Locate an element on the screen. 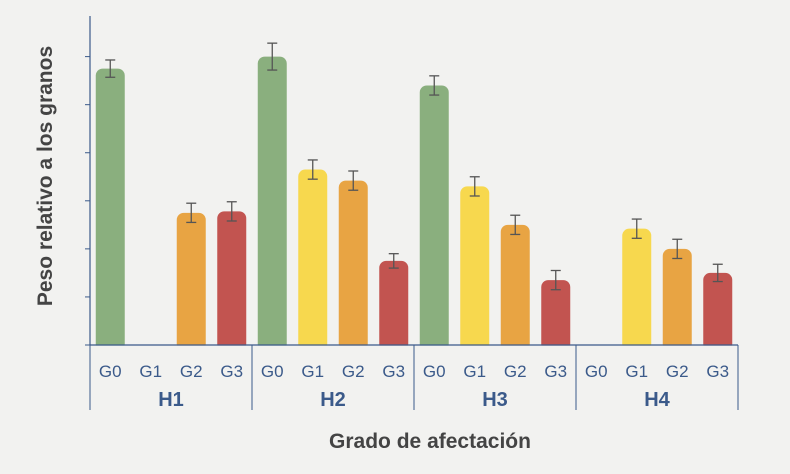  x-tick-label-h1-g0: G0 is located at coordinates (110, 371).